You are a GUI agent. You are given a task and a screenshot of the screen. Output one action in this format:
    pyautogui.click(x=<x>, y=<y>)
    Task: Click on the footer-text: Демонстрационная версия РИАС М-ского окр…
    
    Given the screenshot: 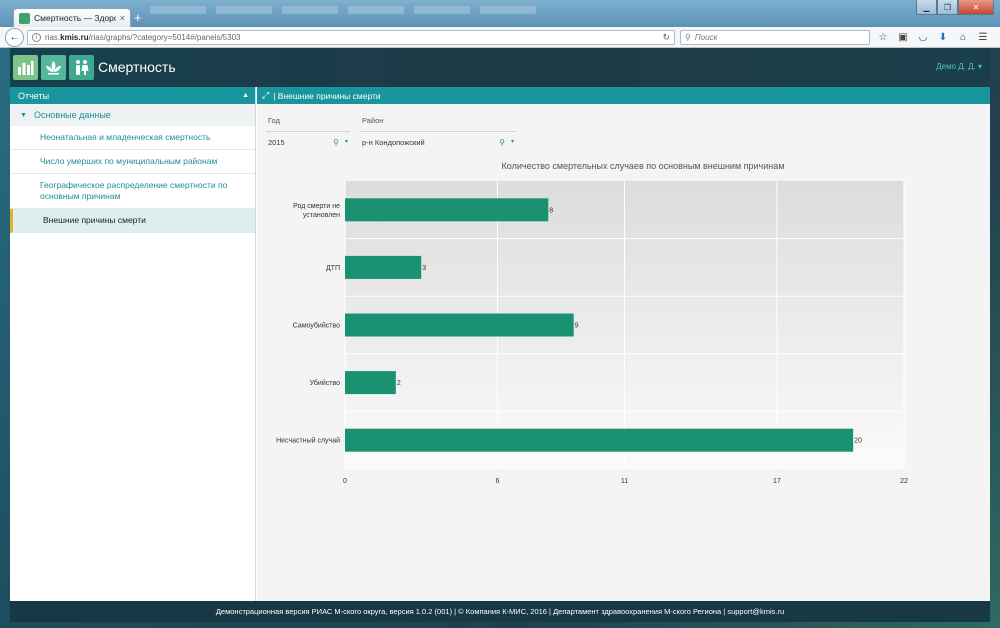 What is the action you would take?
    pyautogui.click(x=500, y=611)
    